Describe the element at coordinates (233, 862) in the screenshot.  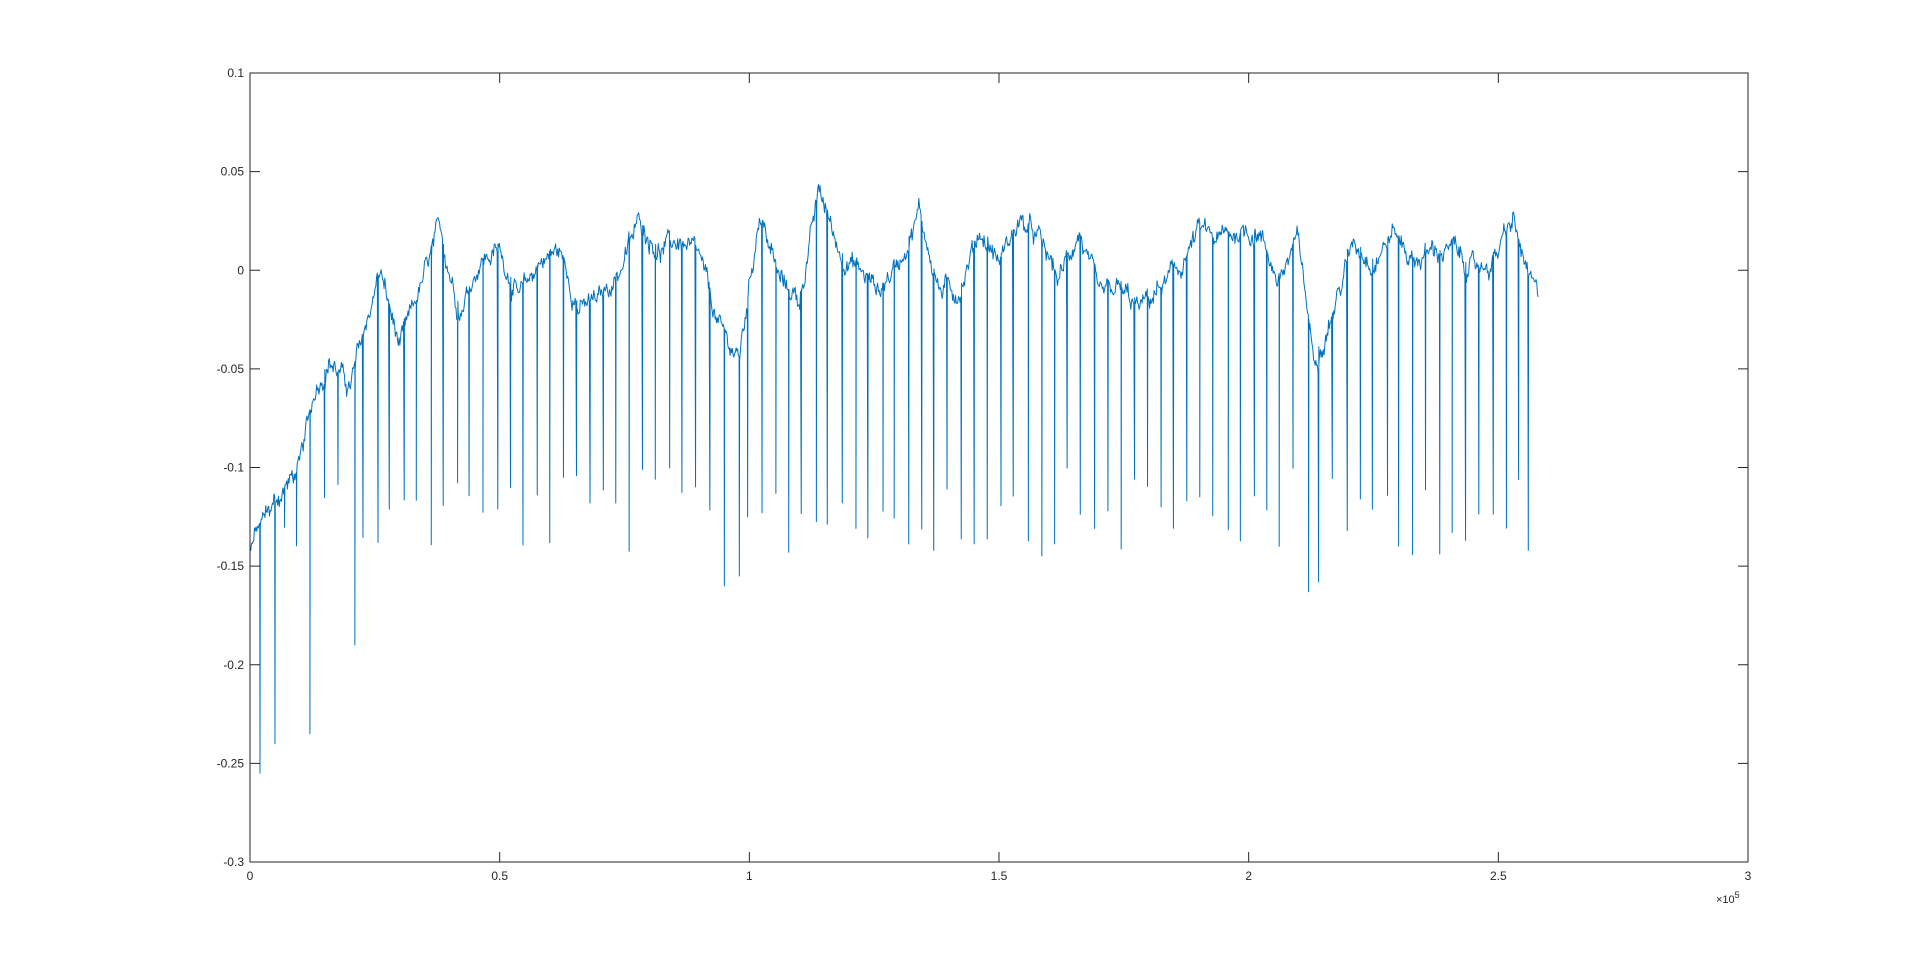
I see `y-tick-label: -0.3` at that location.